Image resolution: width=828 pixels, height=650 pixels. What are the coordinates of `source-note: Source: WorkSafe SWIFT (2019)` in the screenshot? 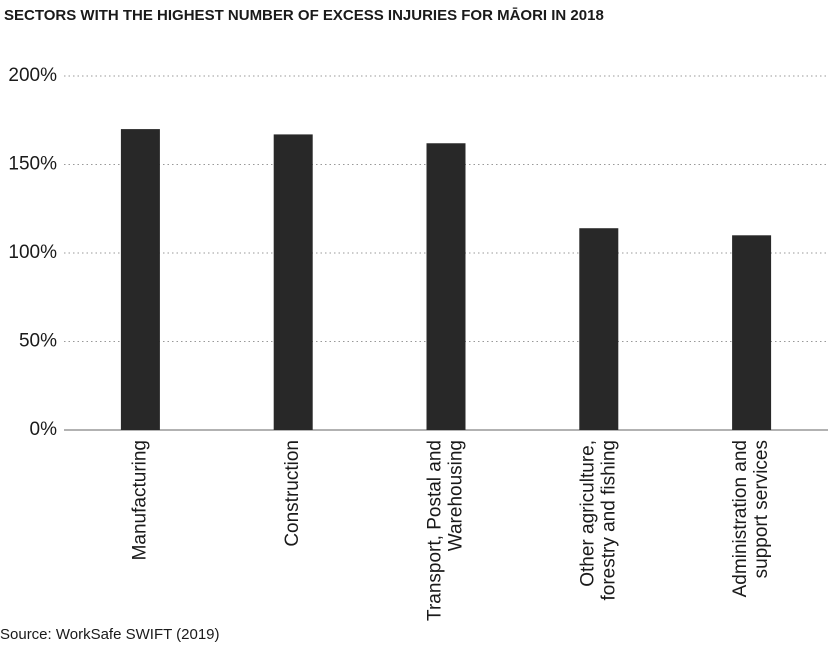 It's located at (110, 634).